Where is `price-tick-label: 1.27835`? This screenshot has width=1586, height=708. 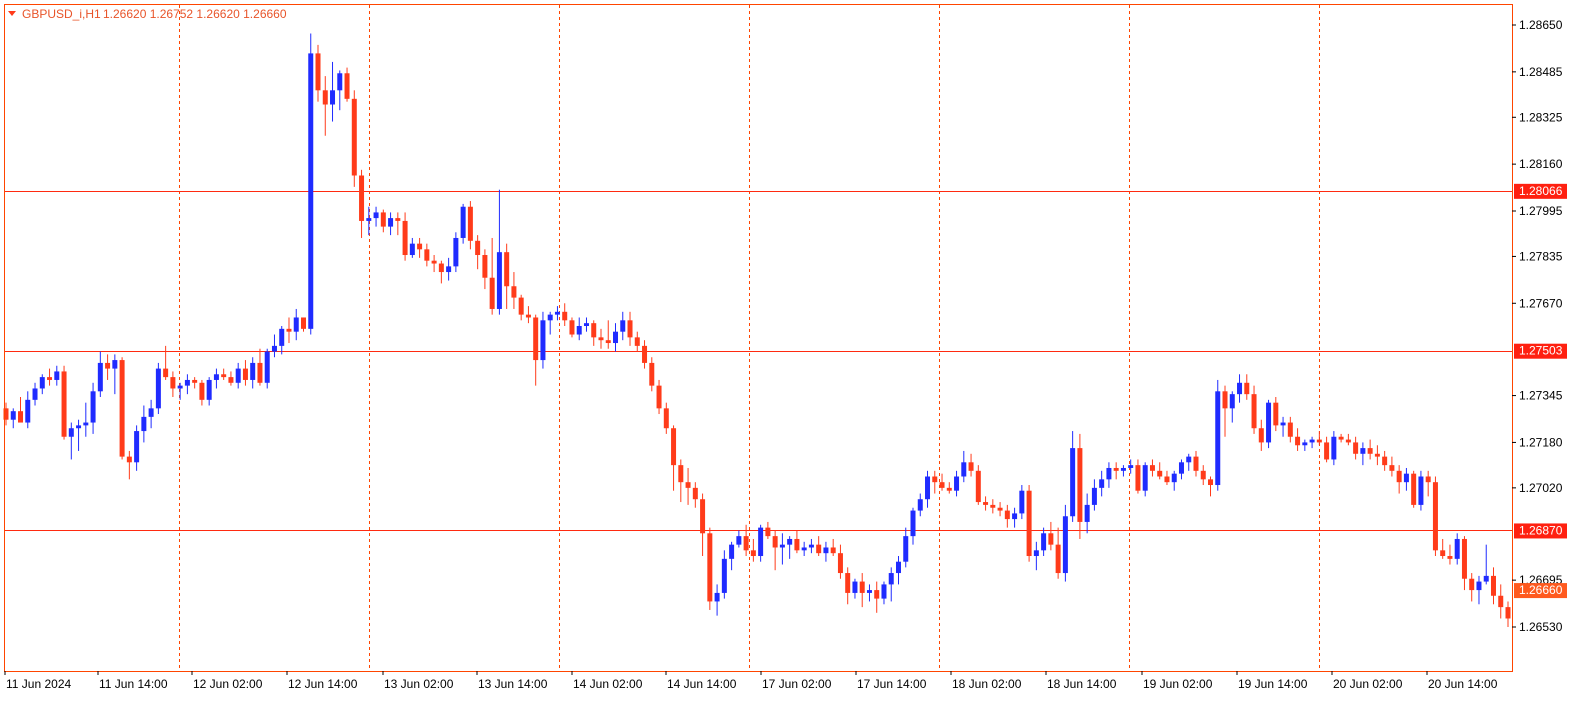
price-tick-label: 1.27835 is located at coordinates (1541, 256).